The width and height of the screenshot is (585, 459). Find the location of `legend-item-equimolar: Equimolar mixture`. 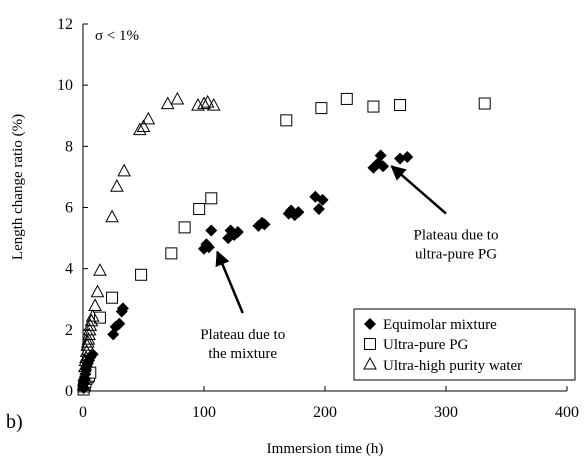

legend-item-equimolar: Equimolar mixture is located at coordinates (430, 325).